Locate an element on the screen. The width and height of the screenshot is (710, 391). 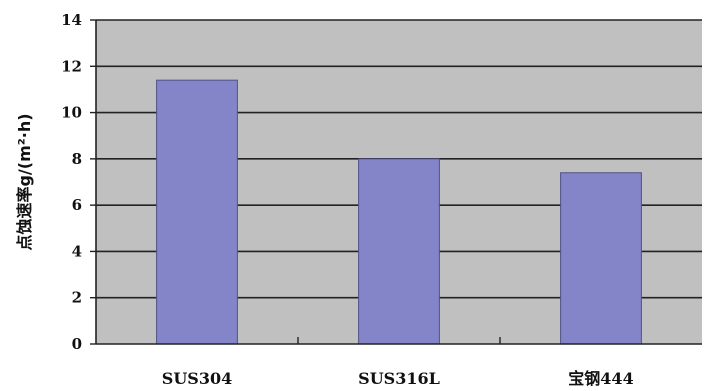
y-tick-label: 6 is located at coordinates (77, 205).